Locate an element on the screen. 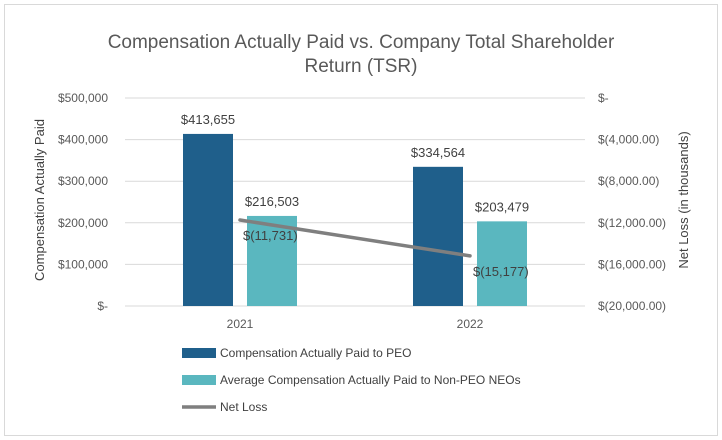  net-loss-line-group is located at coordinates (355, 238).